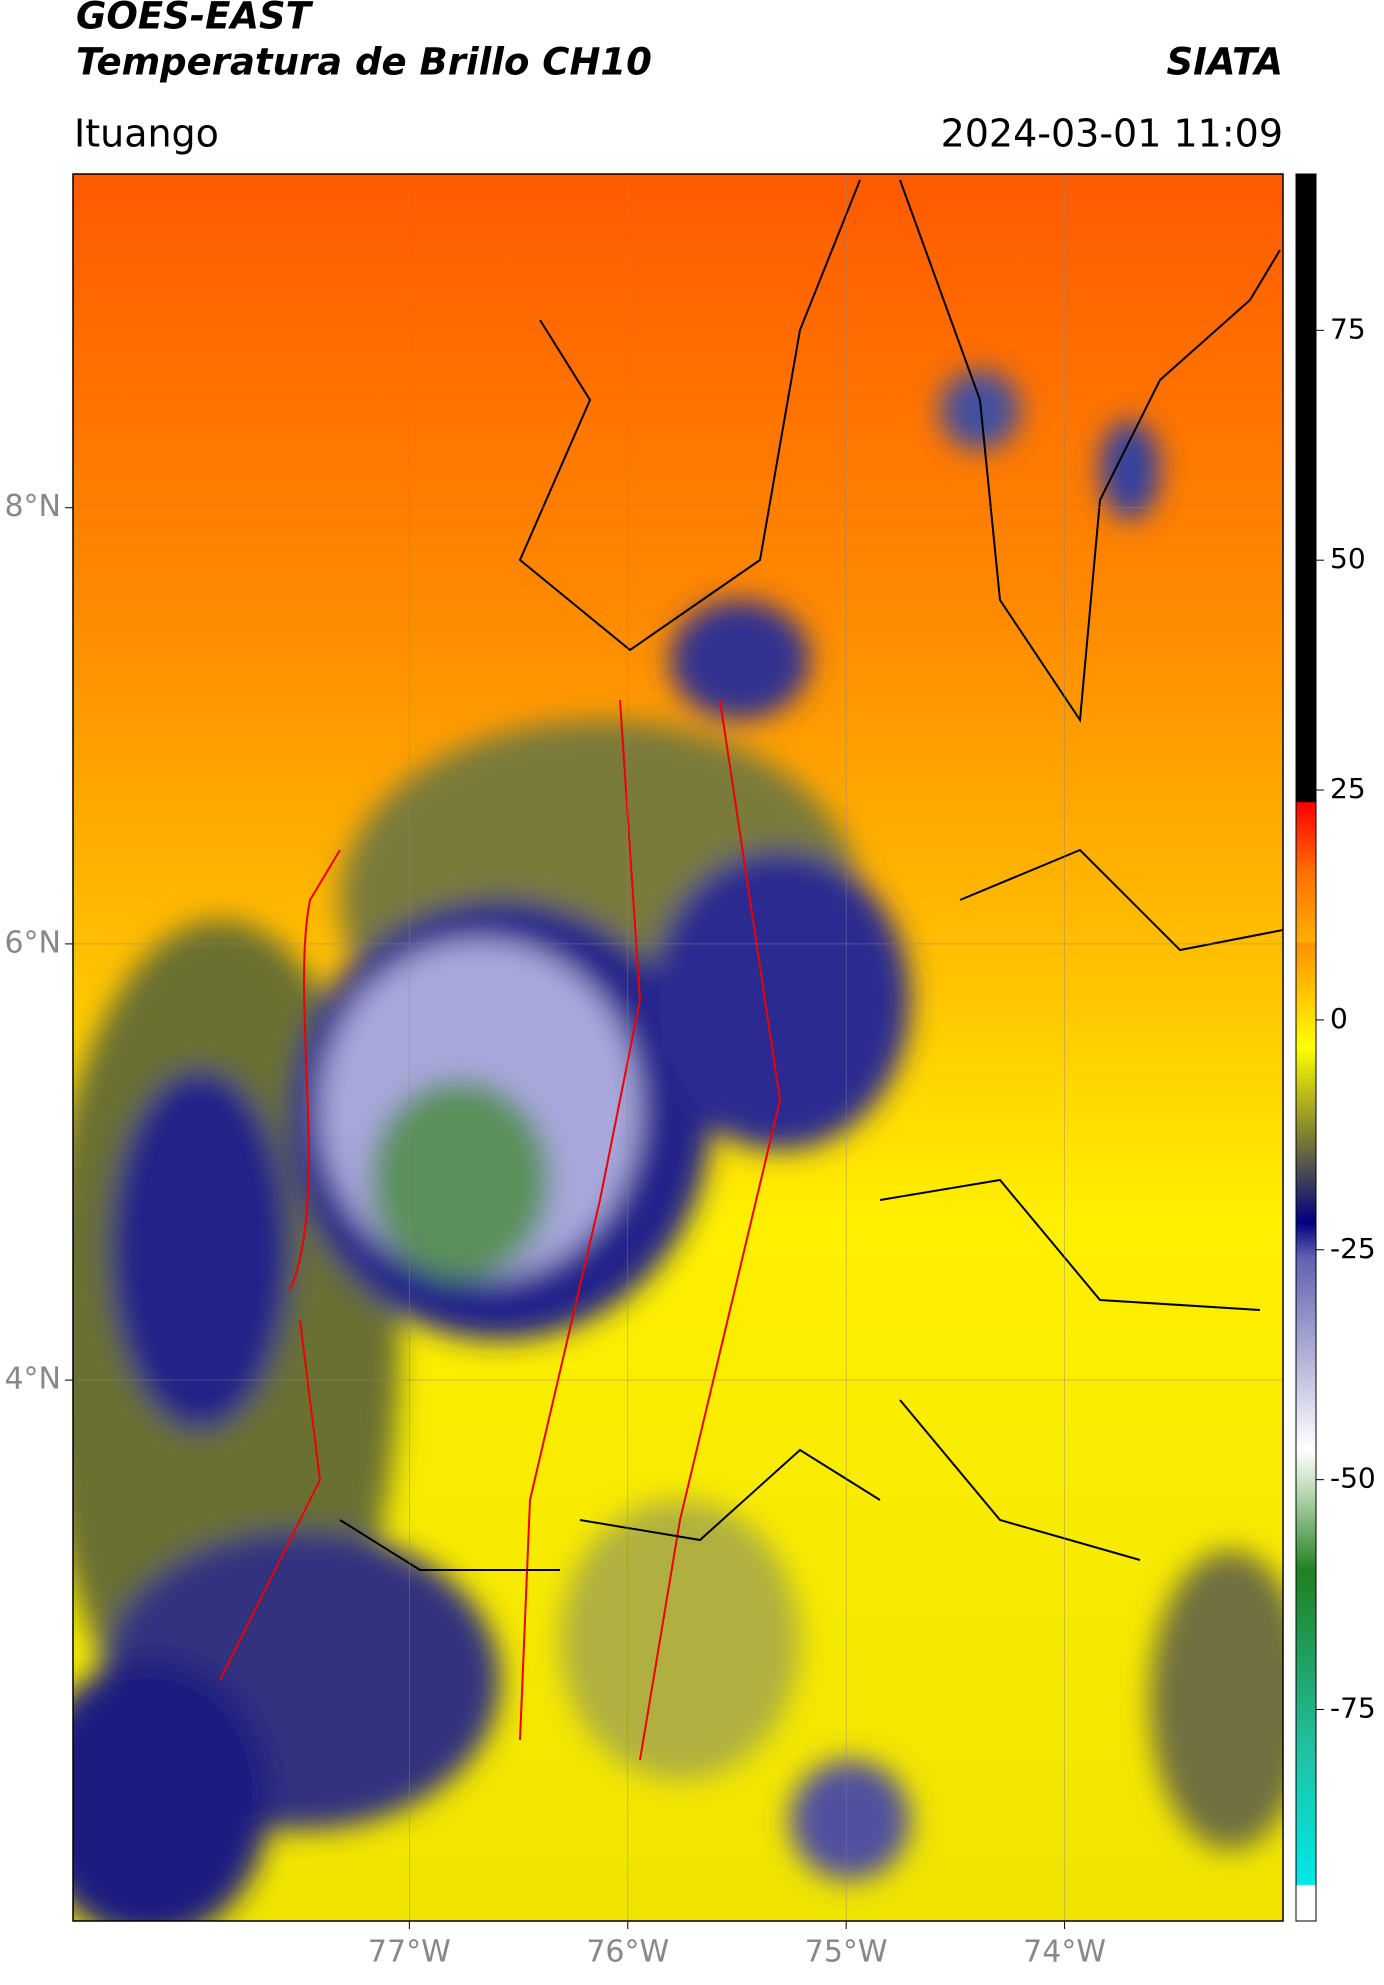 This screenshot has height=1985, width=1384. I want to click on colorbar-tick-label: 0, so click(1339, 1018).